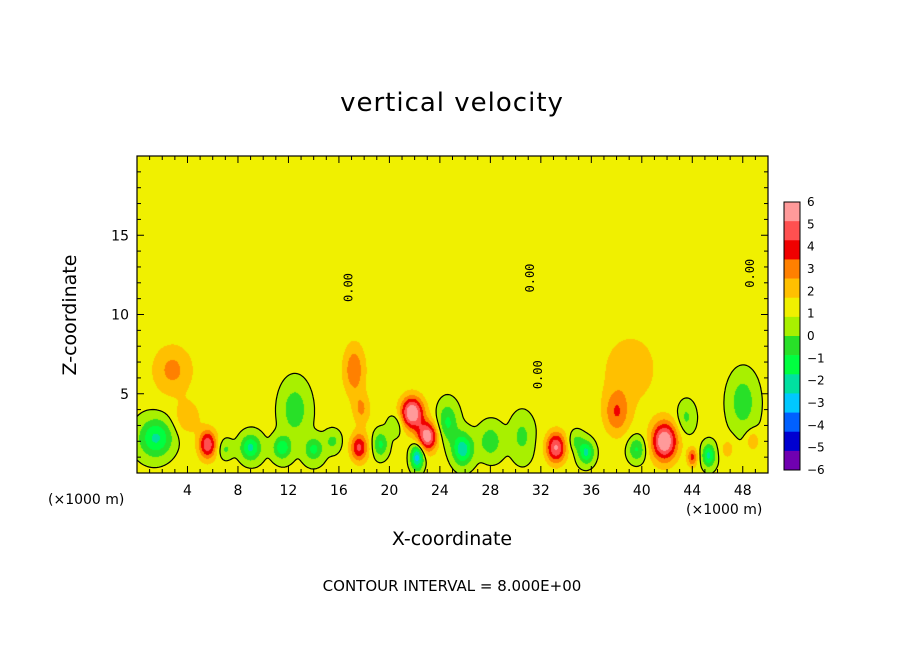  I want to click on x-axis-unit-right: (×1000 m), so click(724, 510).